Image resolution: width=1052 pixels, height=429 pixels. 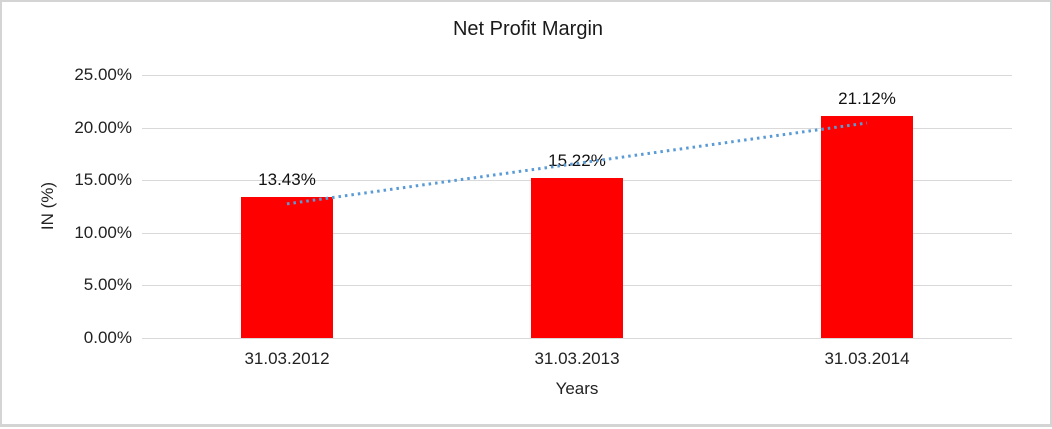 What do you see at coordinates (103, 179) in the screenshot?
I see `y-axis-tick-label: 15.00%` at bounding box center [103, 179].